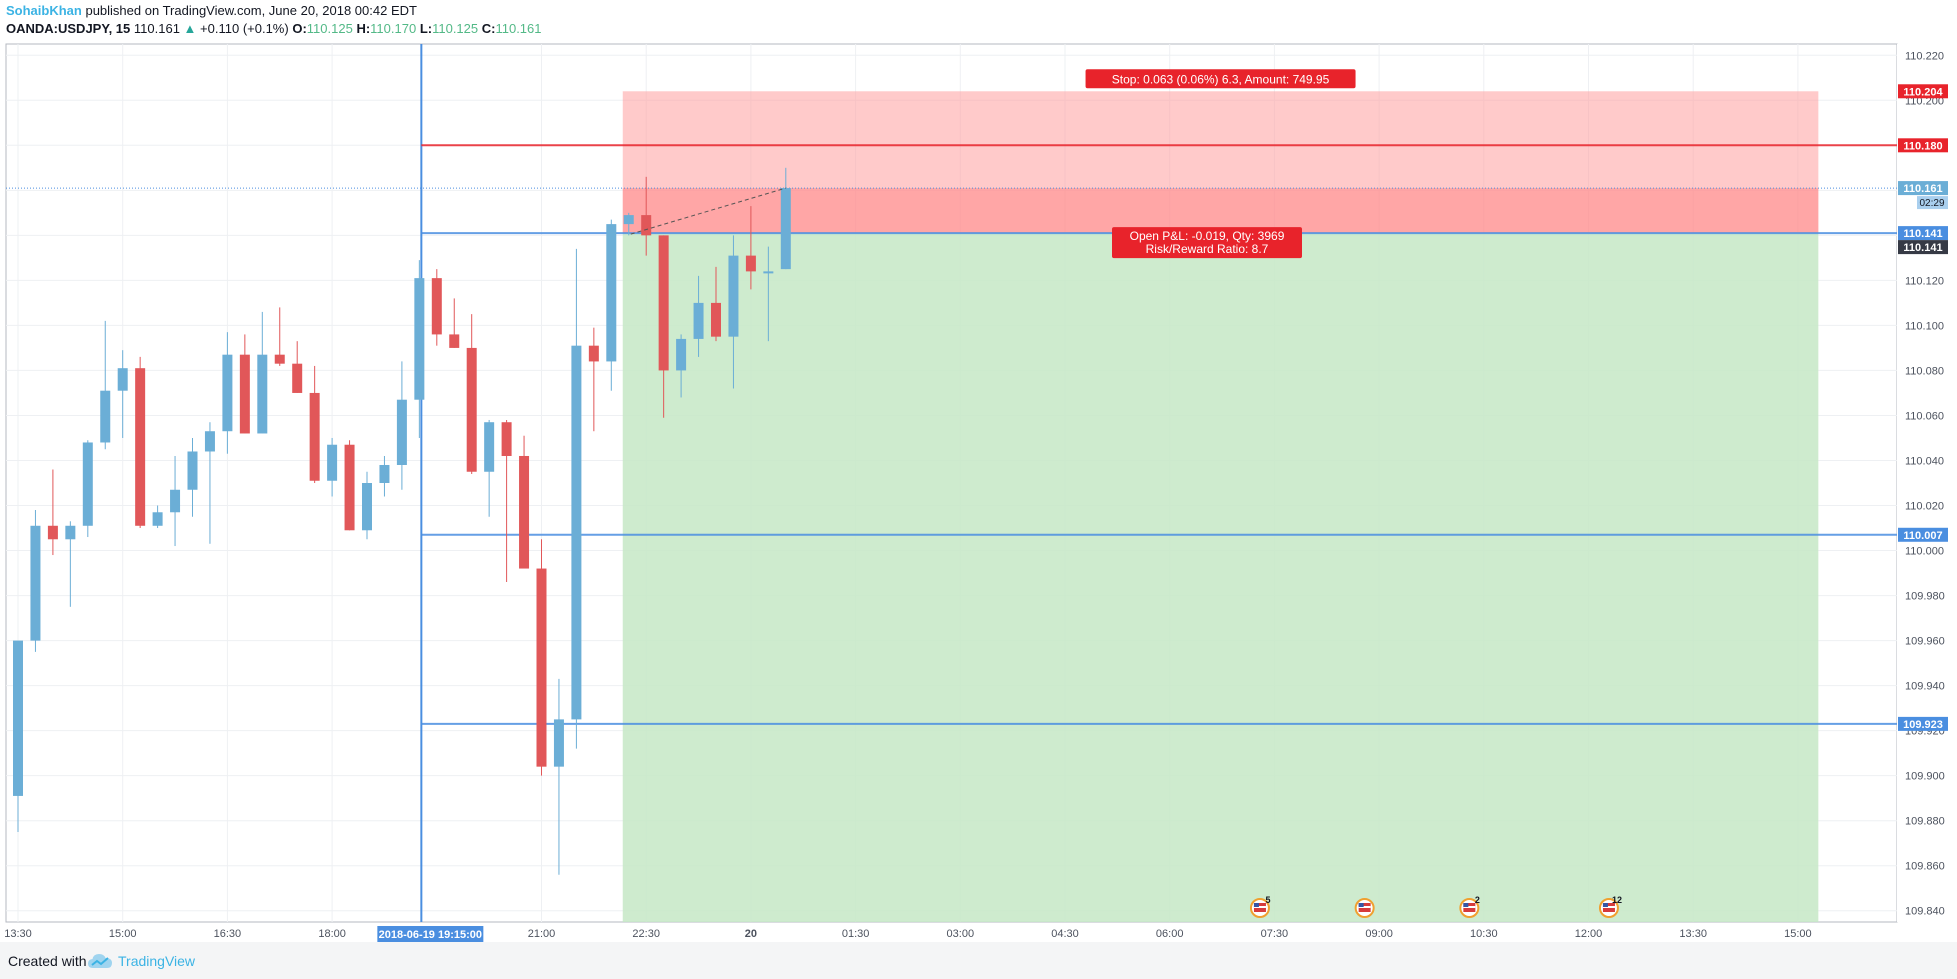 This screenshot has width=1957, height=979. What do you see at coordinates (978, 960) in the screenshot?
I see `footer: Created with TradingView` at bounding box center [978, 960].